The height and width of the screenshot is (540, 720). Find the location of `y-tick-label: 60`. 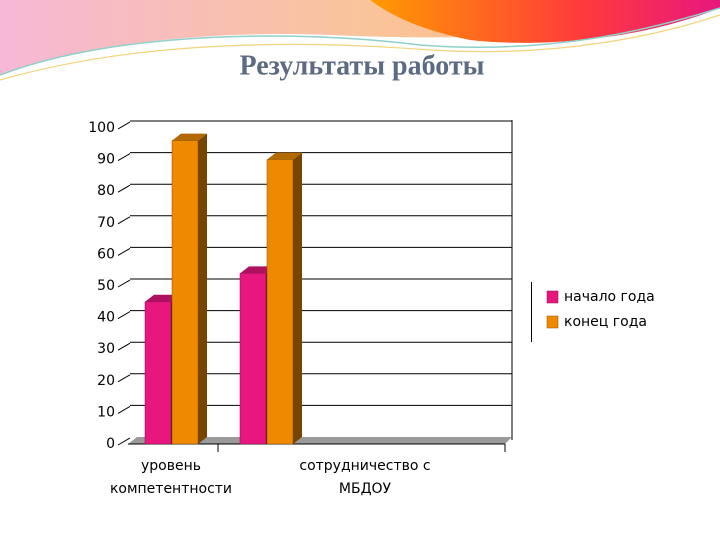

y-tick-label: 60 is located at coordinates (106, 254).